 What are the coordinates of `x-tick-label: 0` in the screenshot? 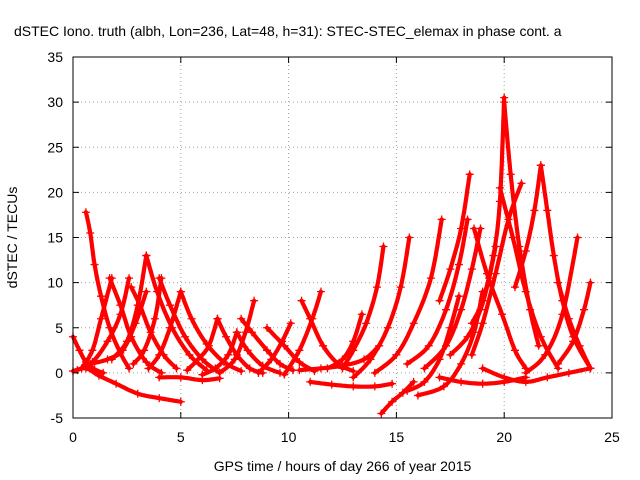 It's located at (73, 437).